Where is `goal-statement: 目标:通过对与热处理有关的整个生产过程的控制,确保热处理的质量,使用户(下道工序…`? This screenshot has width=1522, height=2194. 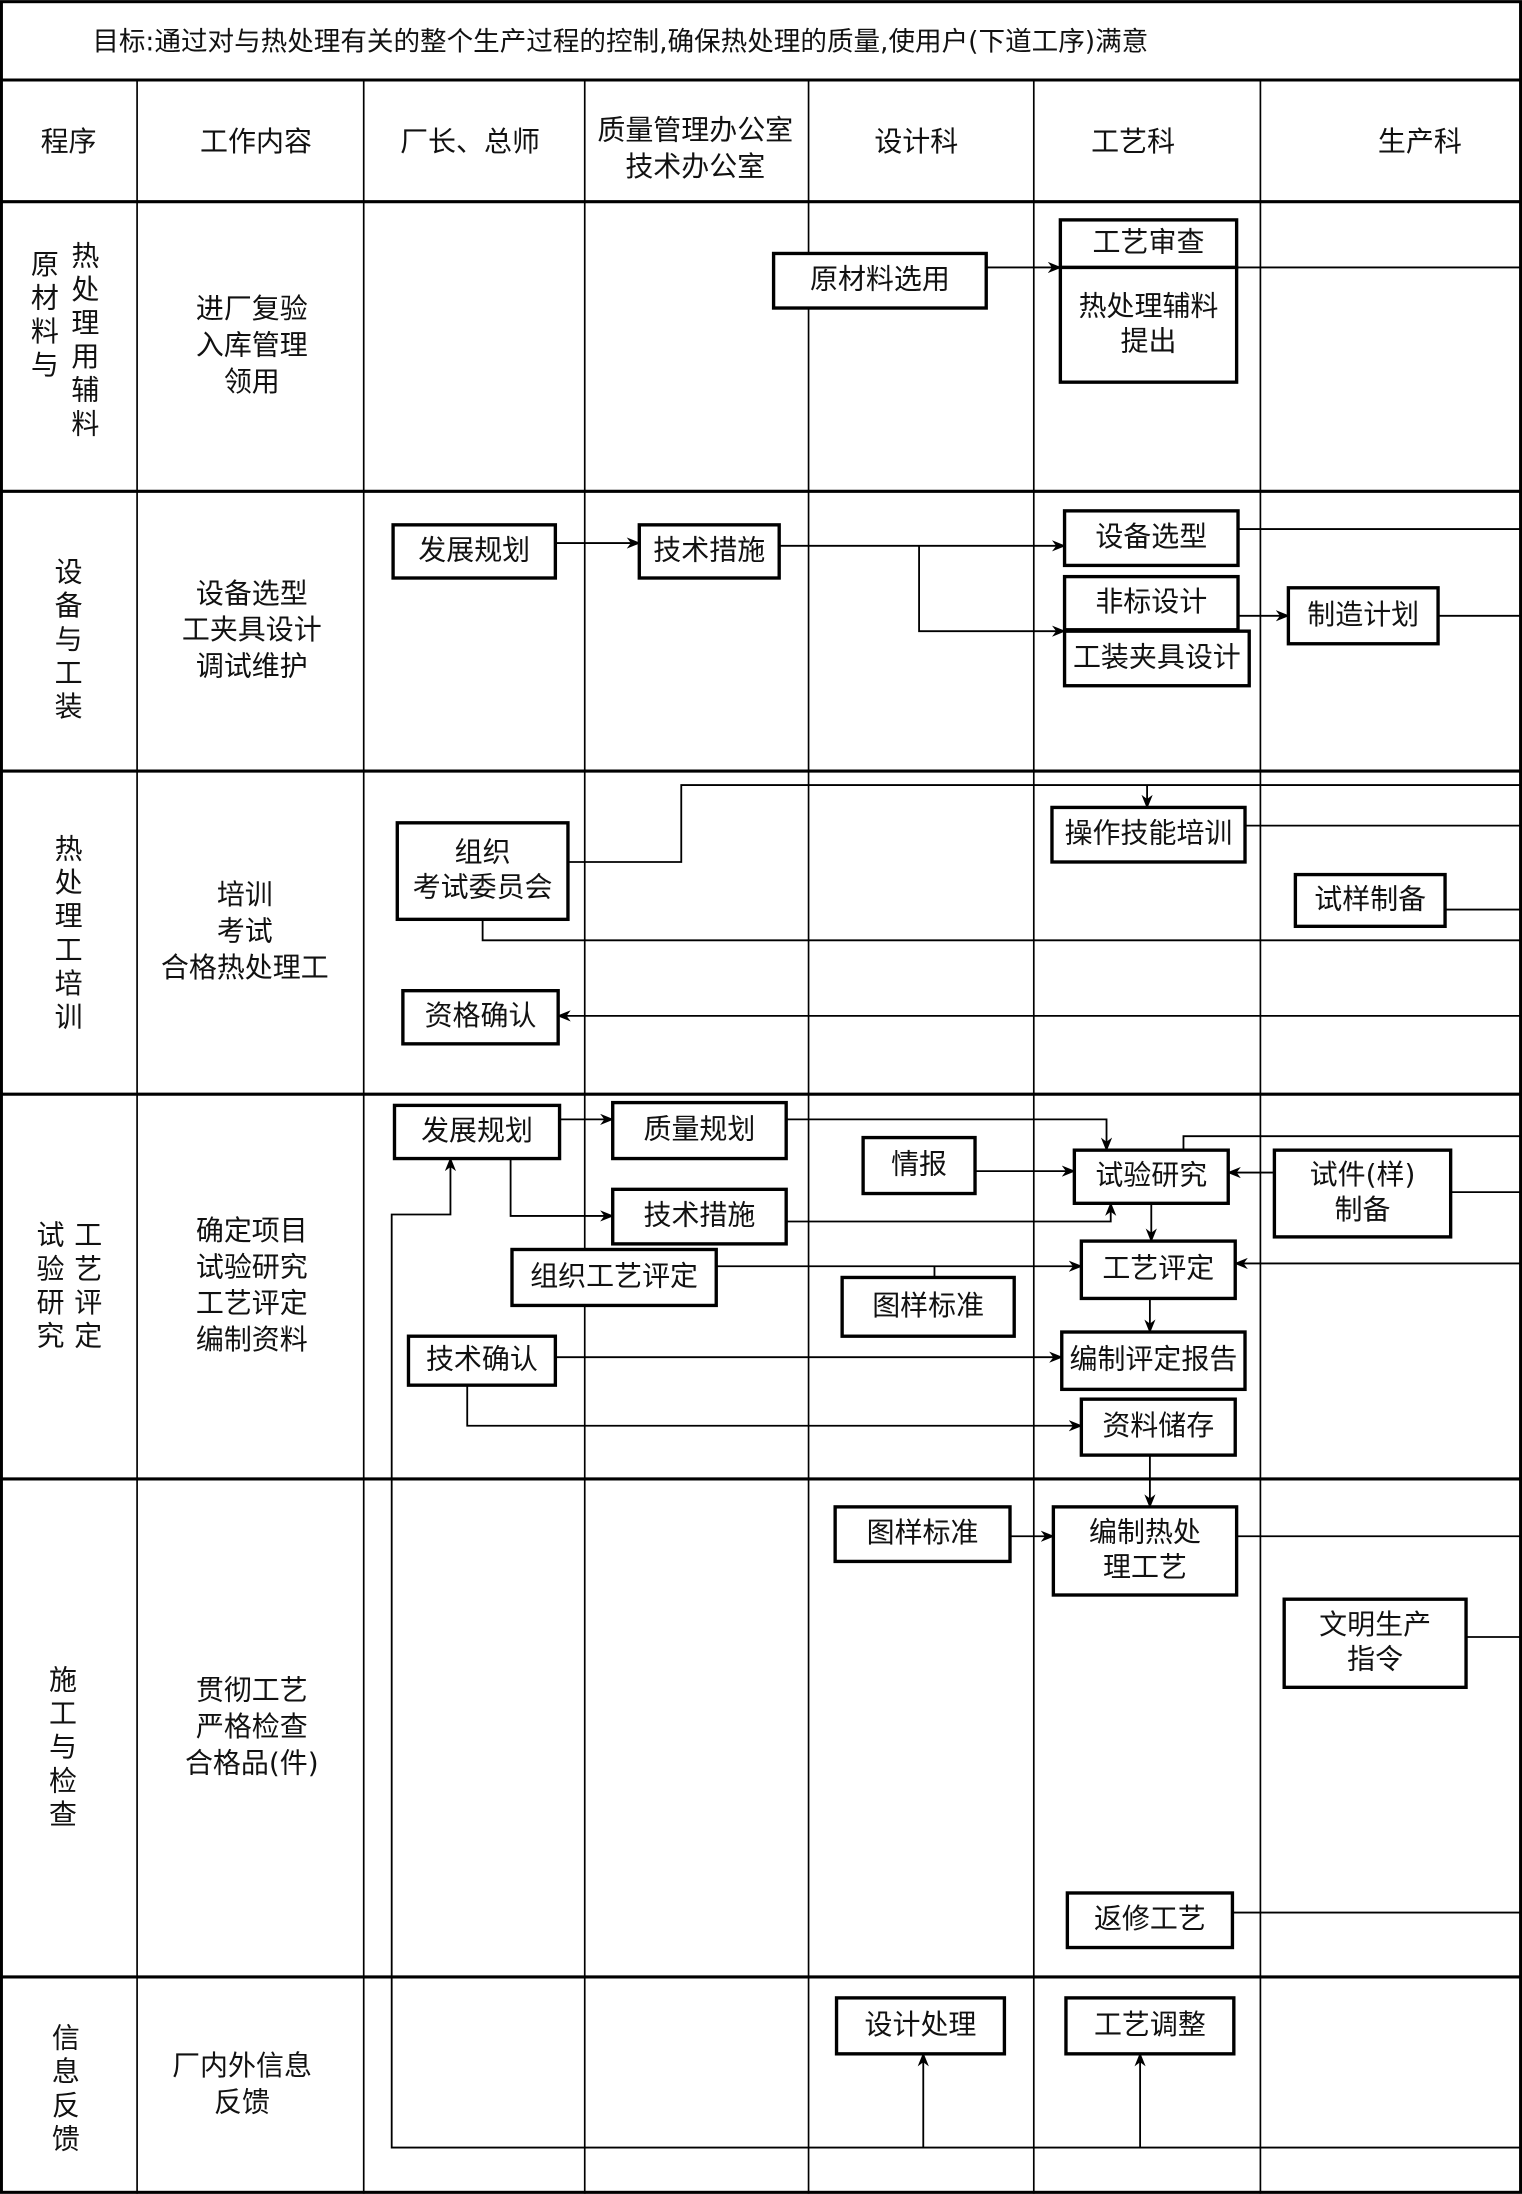 goal-statement: 目标:通过对与热处理有关的整个生产过程的控制,确保热处理的质量,使用户(下道工序… is located at coordinates (620, 42).